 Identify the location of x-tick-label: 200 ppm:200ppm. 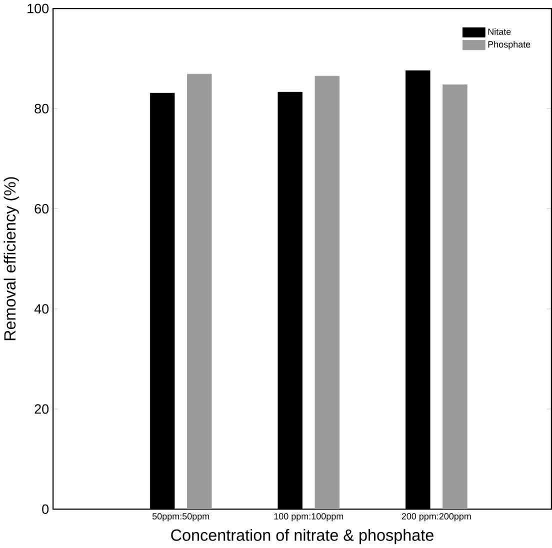
(436, 517).